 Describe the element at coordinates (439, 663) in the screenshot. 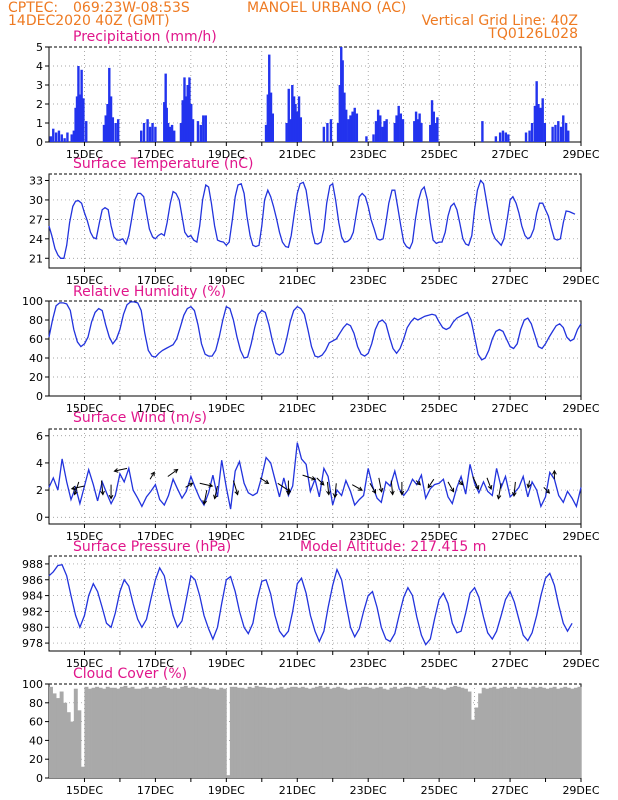

I see `pressure-xtick-label: 25DEC` at that location.